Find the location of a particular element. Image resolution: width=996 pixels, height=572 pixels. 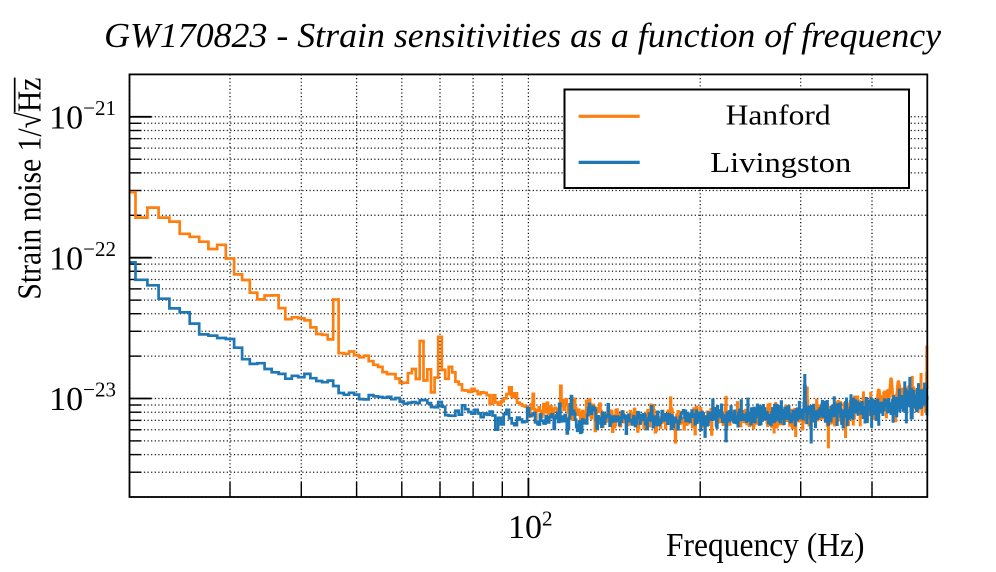

svg-text: 10−22 is located at coordinates (82, 257).